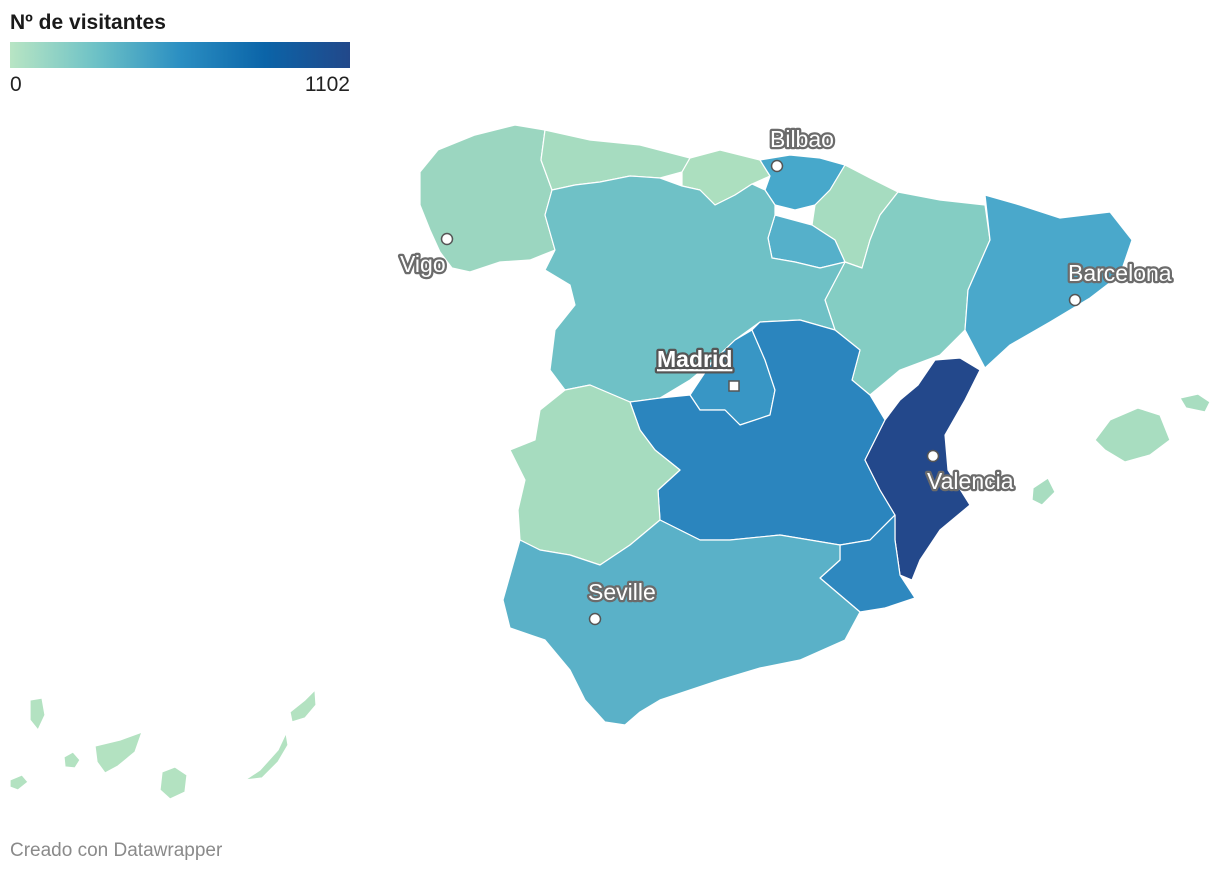 Image resolution: width=1220 pixels, height=876 pixels. Describe the element at coordinates (694, 359) in the screenshot. I see `city-label-madrid: Madrid` at that location.